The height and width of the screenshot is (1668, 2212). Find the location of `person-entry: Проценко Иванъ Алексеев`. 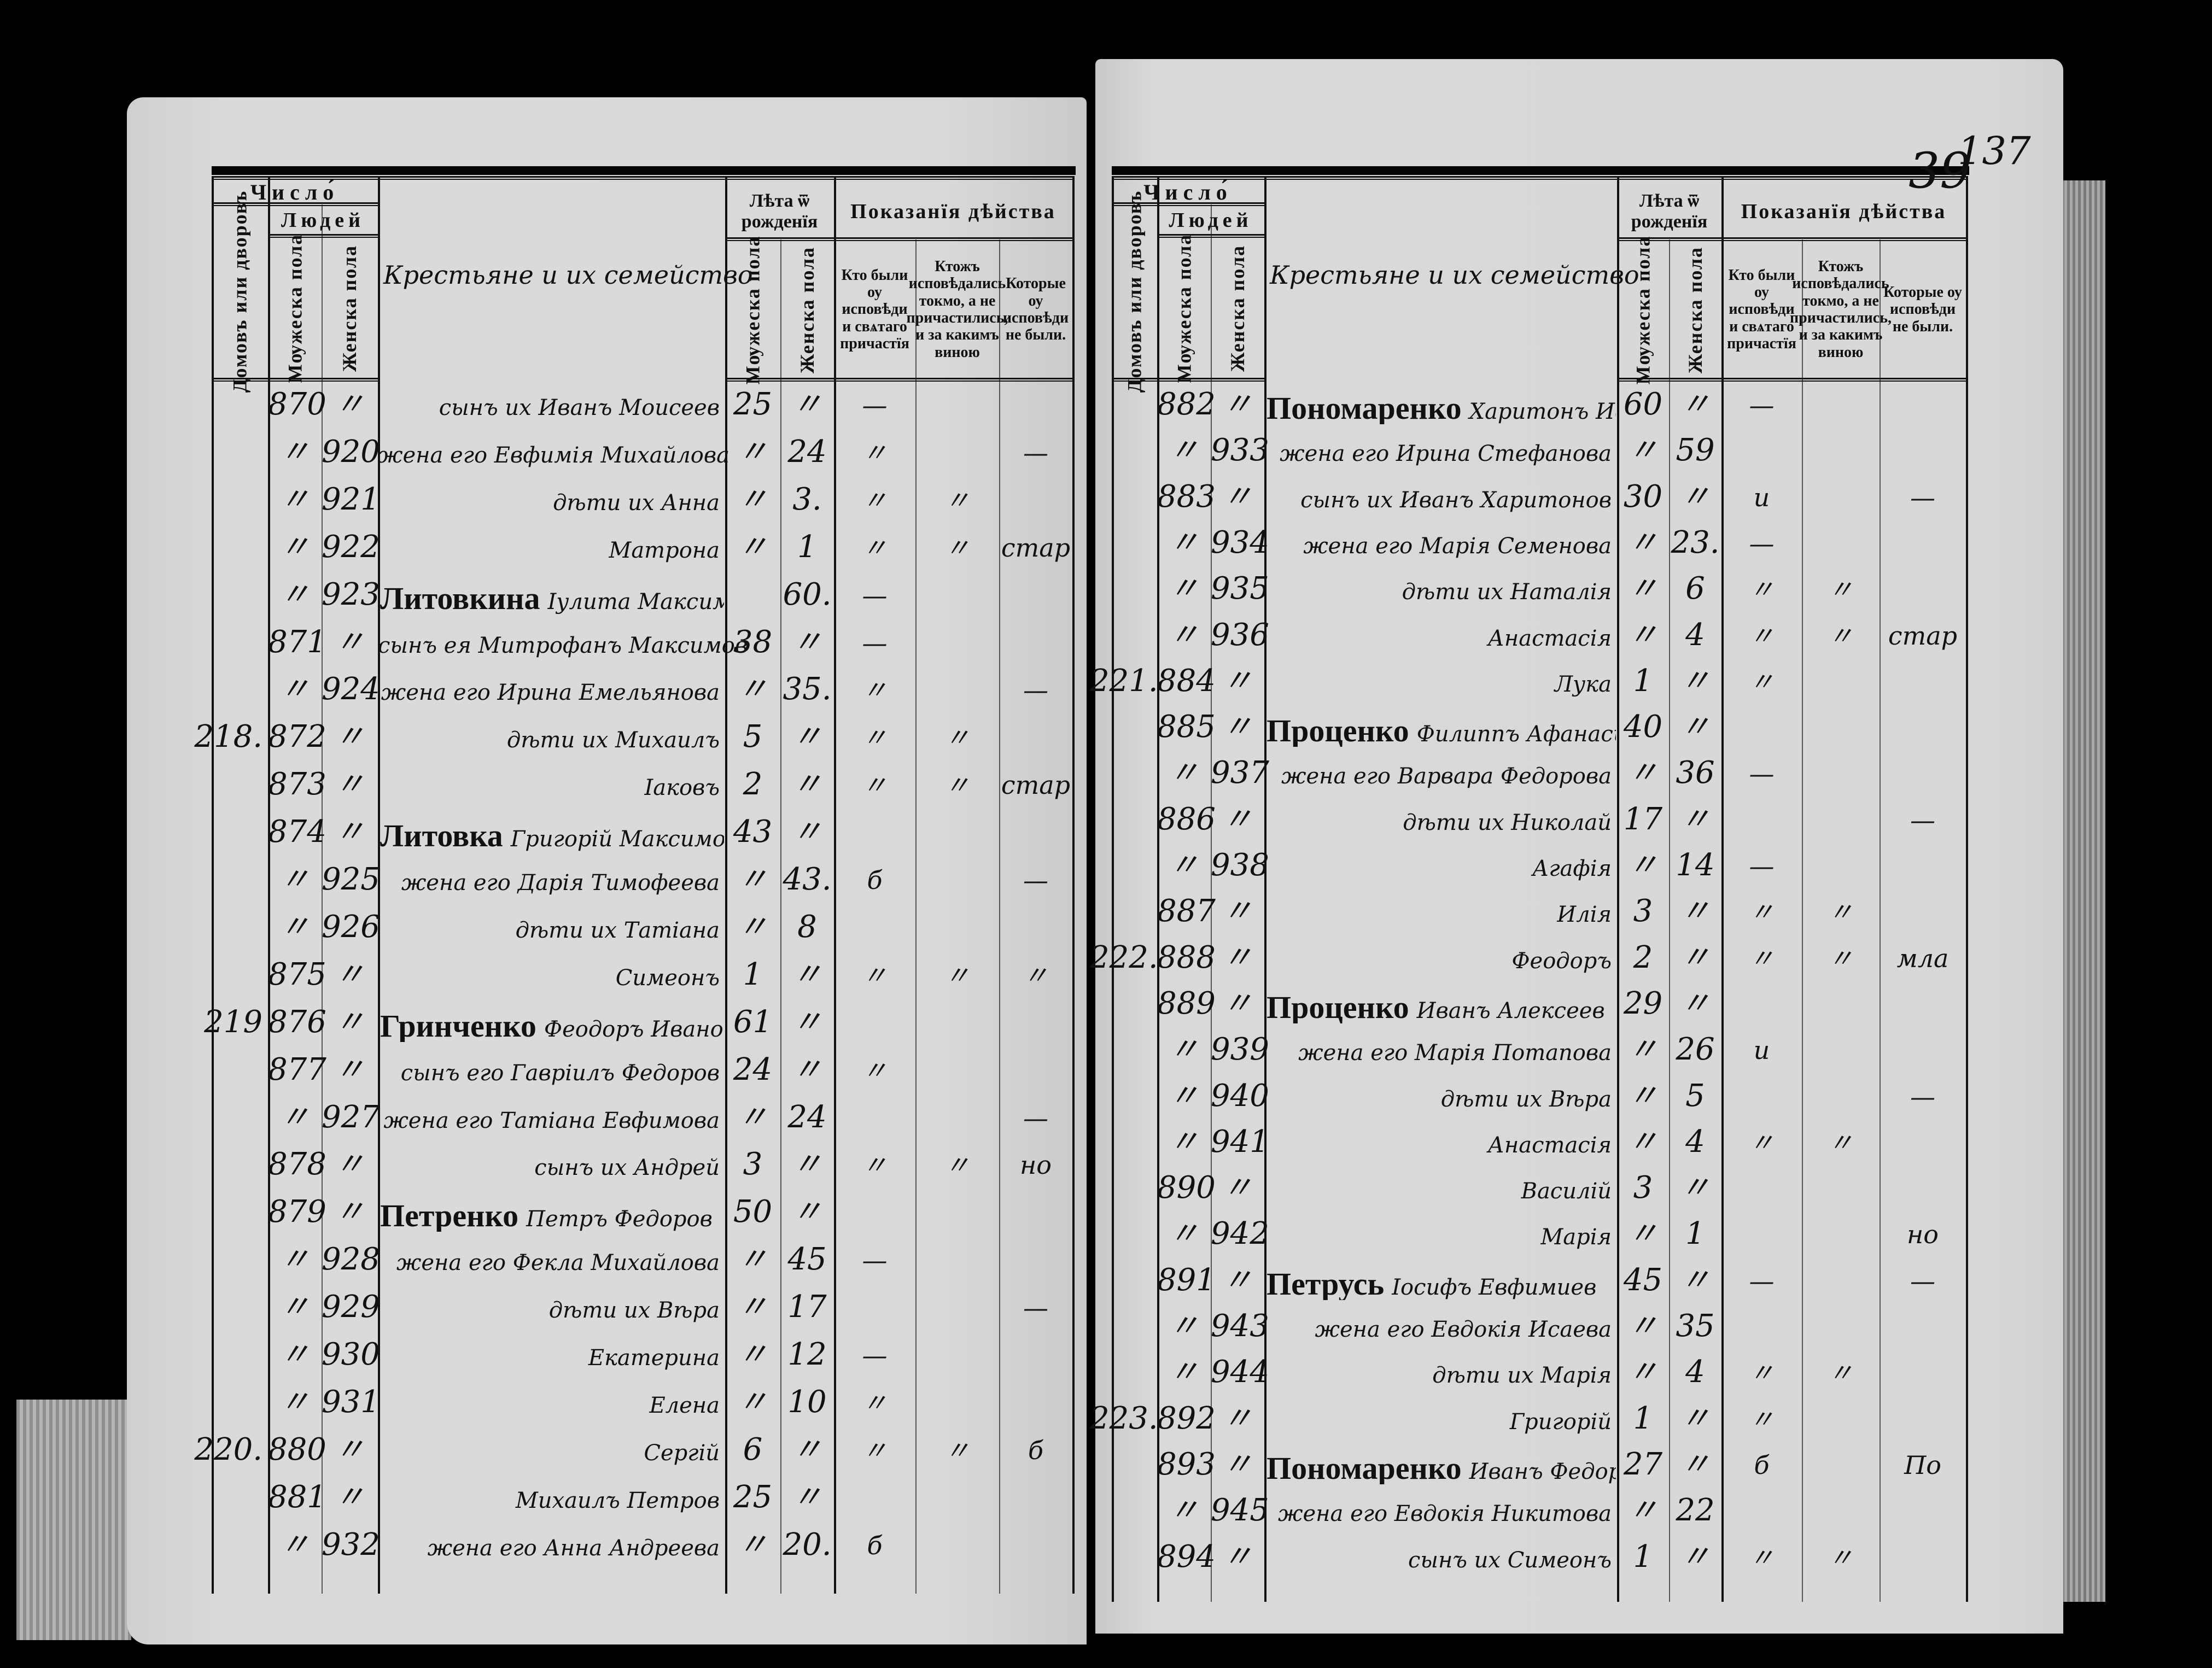

person-entry: Проценко Иванъ Алексеев is located at coordinates (1441, 1007).